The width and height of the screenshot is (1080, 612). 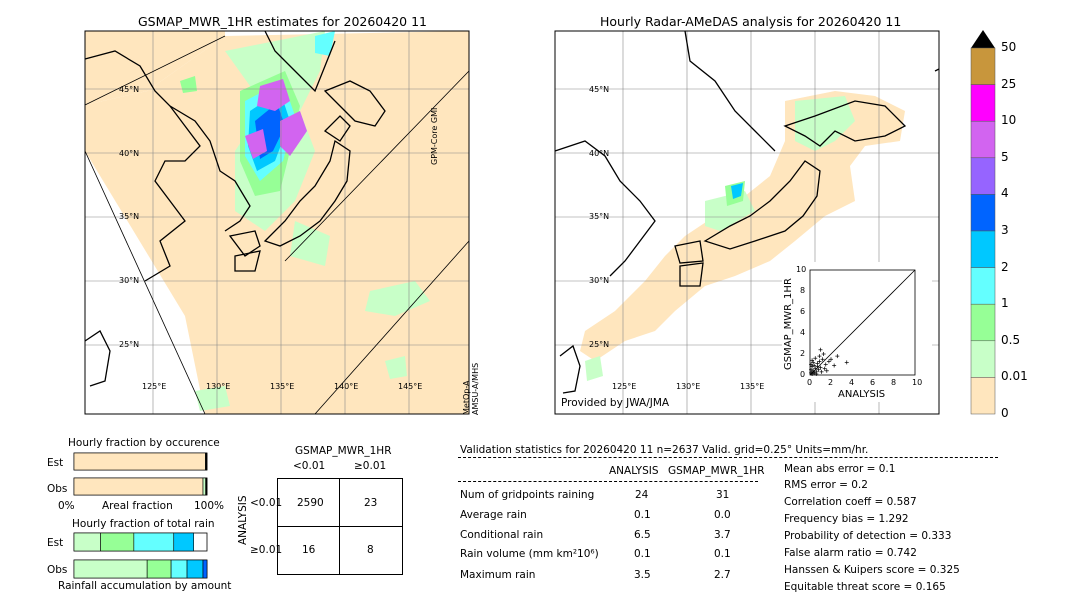 What do you see at coordinates (752, 386) in the screenshot?
I see `right-lon-135: 135°E` at bounding box center [752, 386].